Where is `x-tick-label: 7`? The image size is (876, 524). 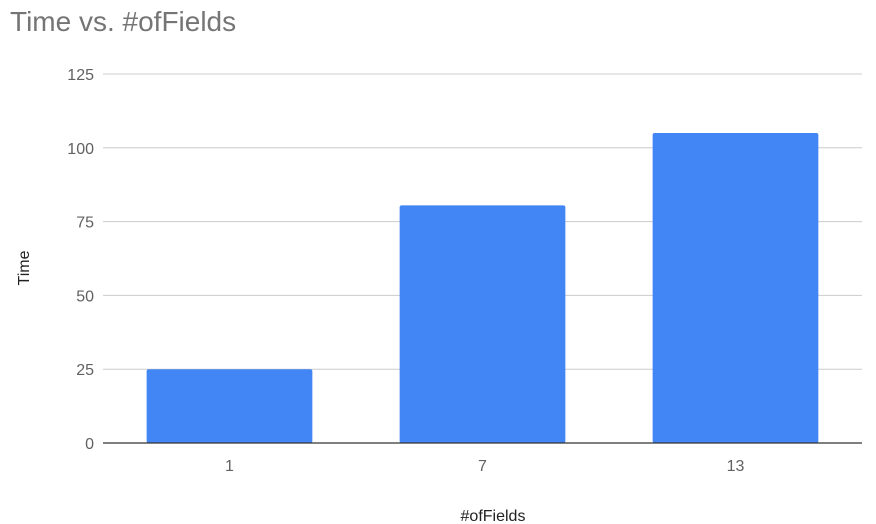
x-tick-label: 7 is located at coordinates (482, 466).